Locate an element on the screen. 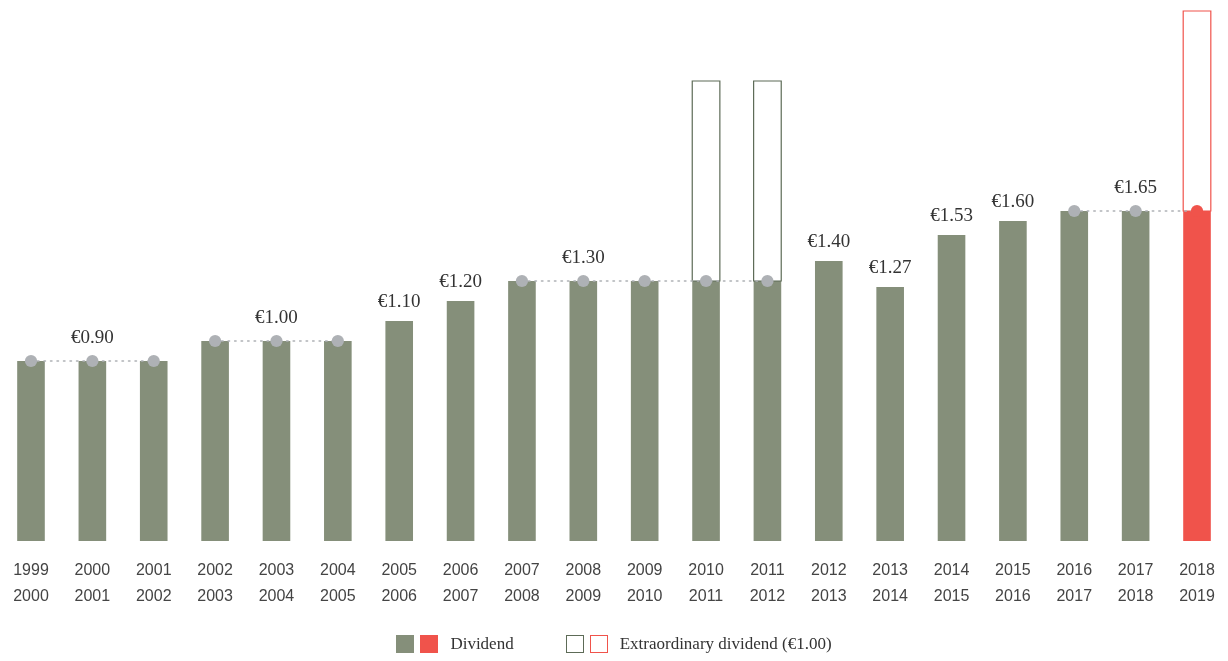 This screenshot has height=661, width=1228. legend-label: Extraordinary dividend (€1.00) is located at coordinates (725, 644).